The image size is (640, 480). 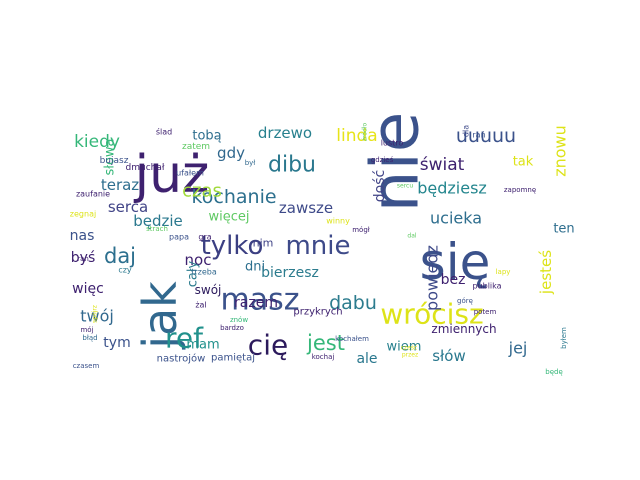 What do you see at coordinates (554, 372) in the screenshot?
I see `cloud-word: będę` at bounding box center [554, 372].